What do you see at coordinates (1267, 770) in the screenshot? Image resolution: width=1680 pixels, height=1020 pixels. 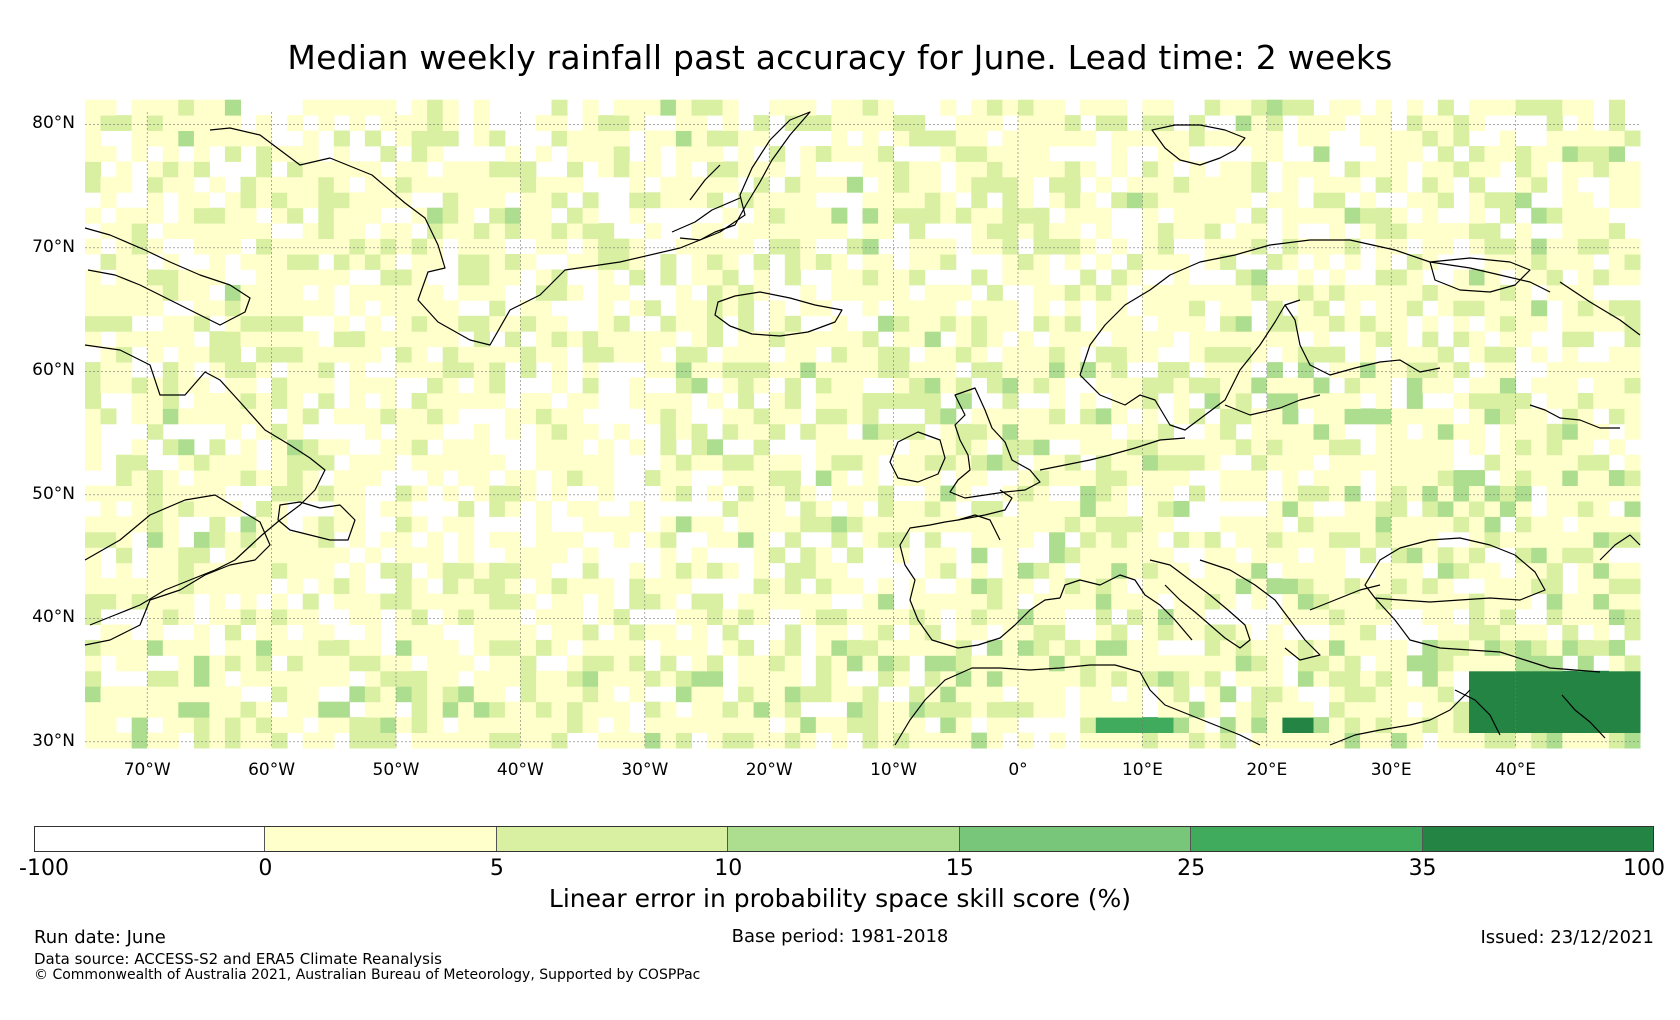 I see `longitude-tick-label: 20°E` at bounding box center [1267, 770].